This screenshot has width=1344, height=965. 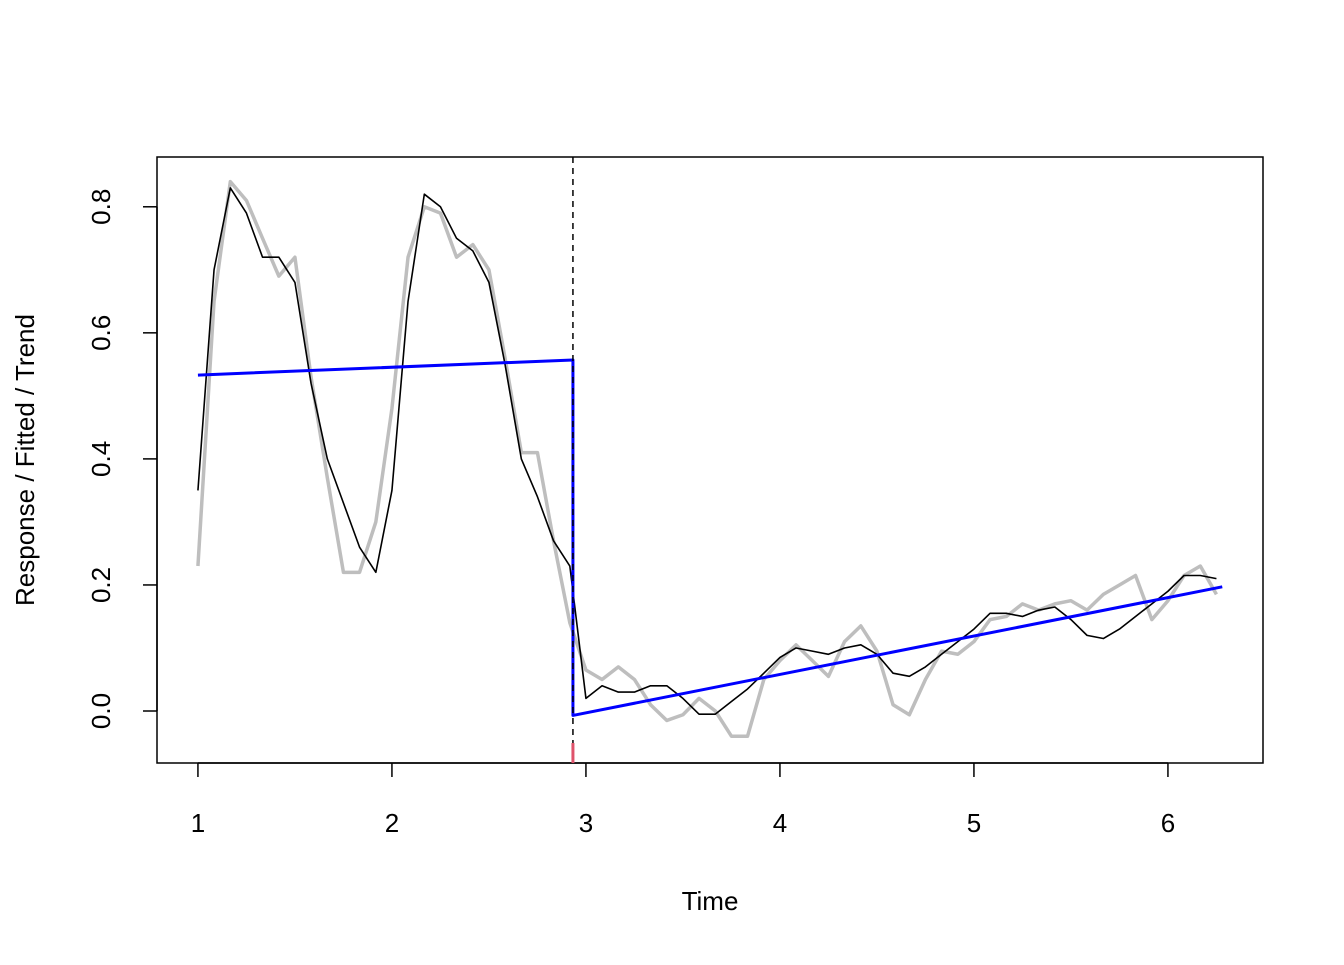 I want to click on x-tick-label: 5, so click(x=974, y=823).